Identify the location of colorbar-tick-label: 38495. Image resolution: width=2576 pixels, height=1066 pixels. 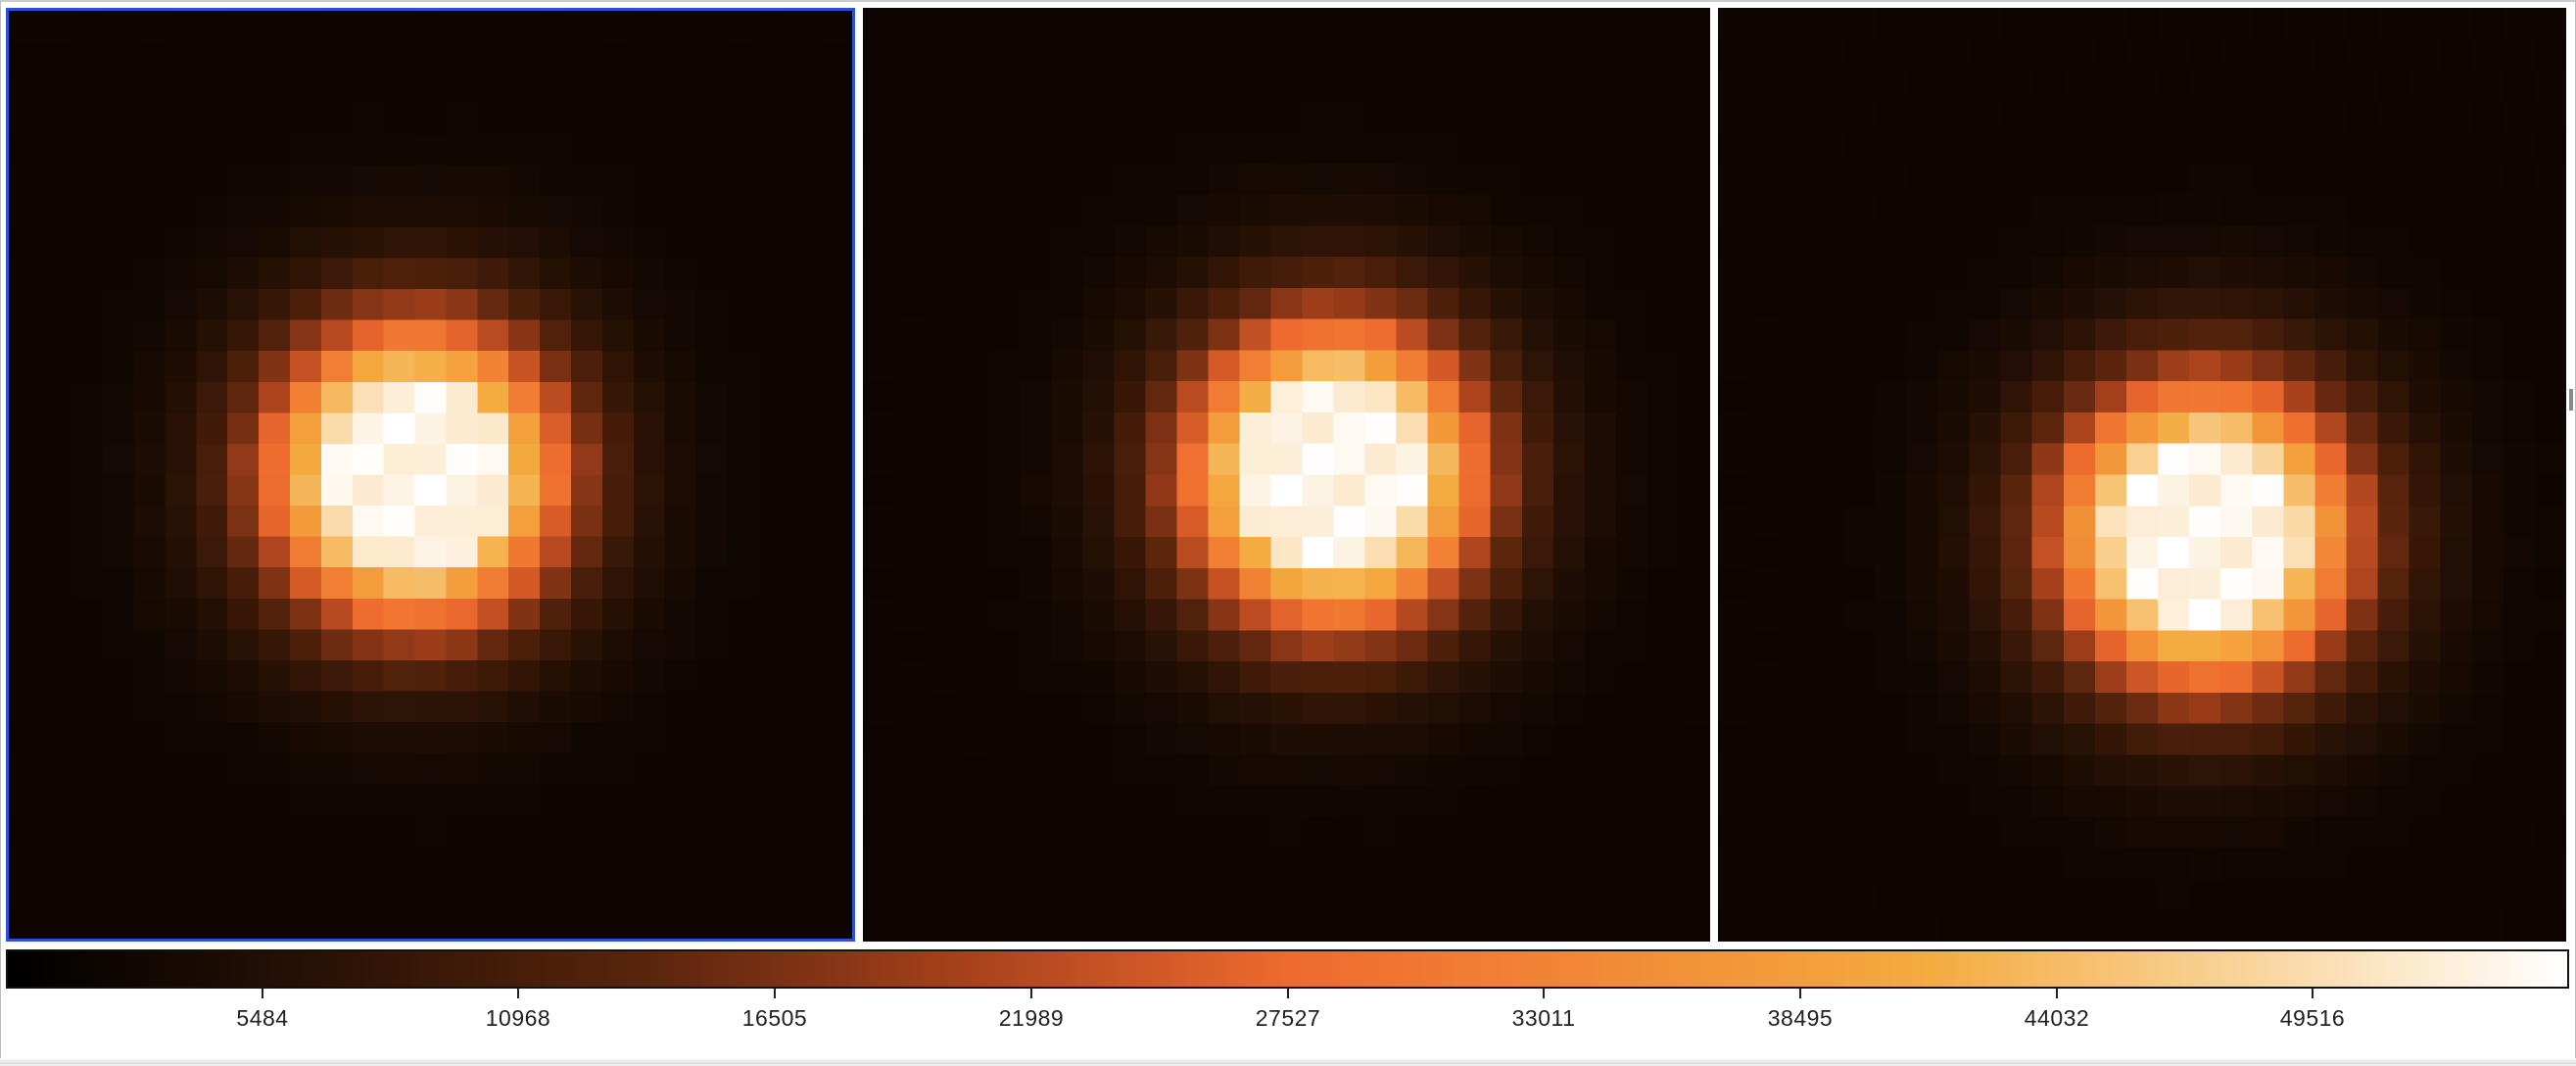
(1800, 1018).